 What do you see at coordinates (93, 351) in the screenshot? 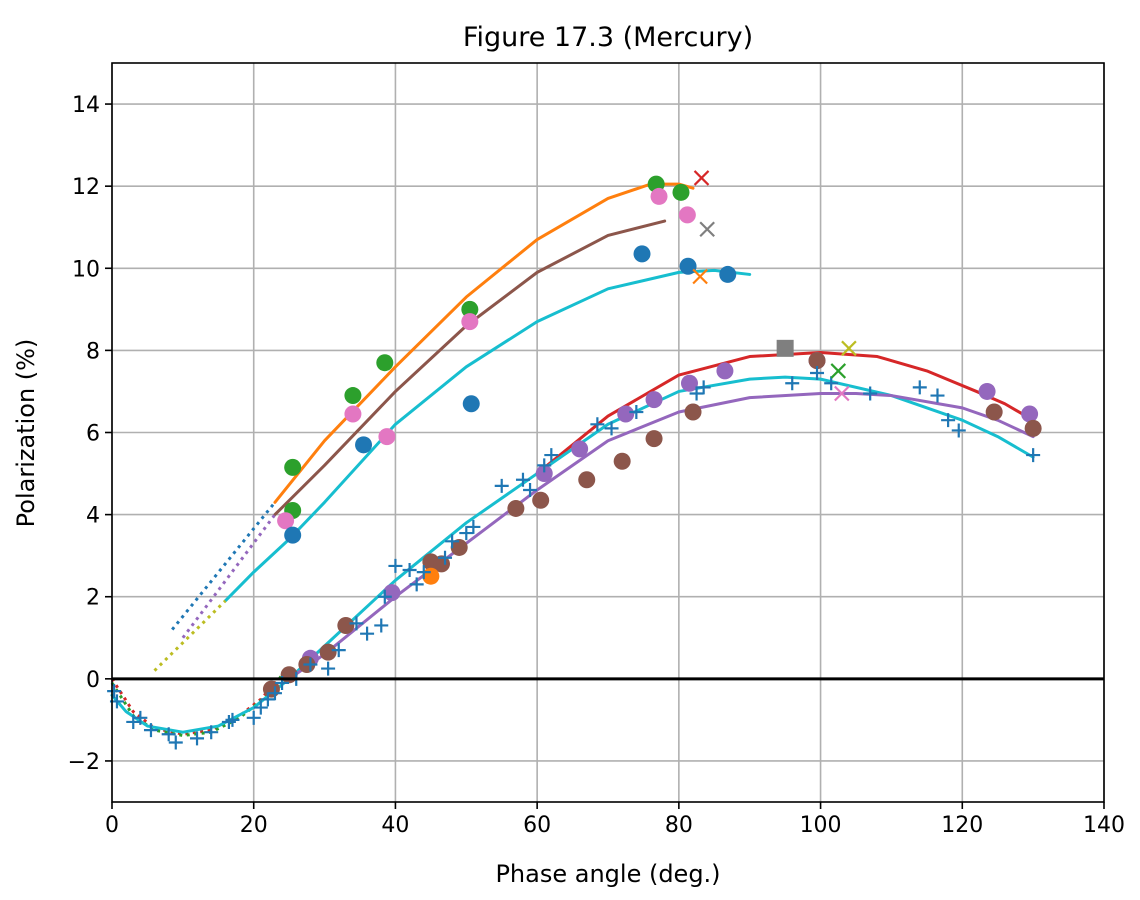
I see `y-tick-label: 8` at bounding box center [93, 351].